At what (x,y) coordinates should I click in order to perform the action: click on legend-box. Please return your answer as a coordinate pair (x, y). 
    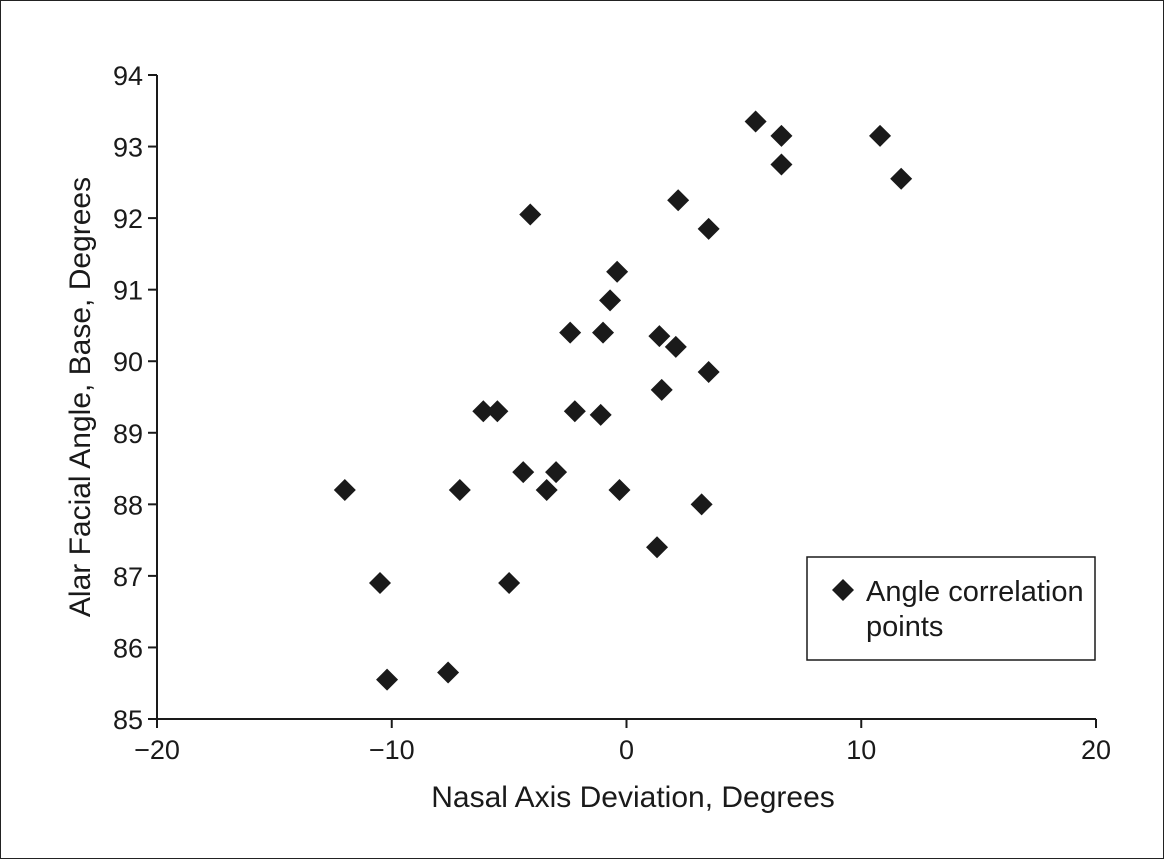
    Looking at the image, I should click on (951, 608).